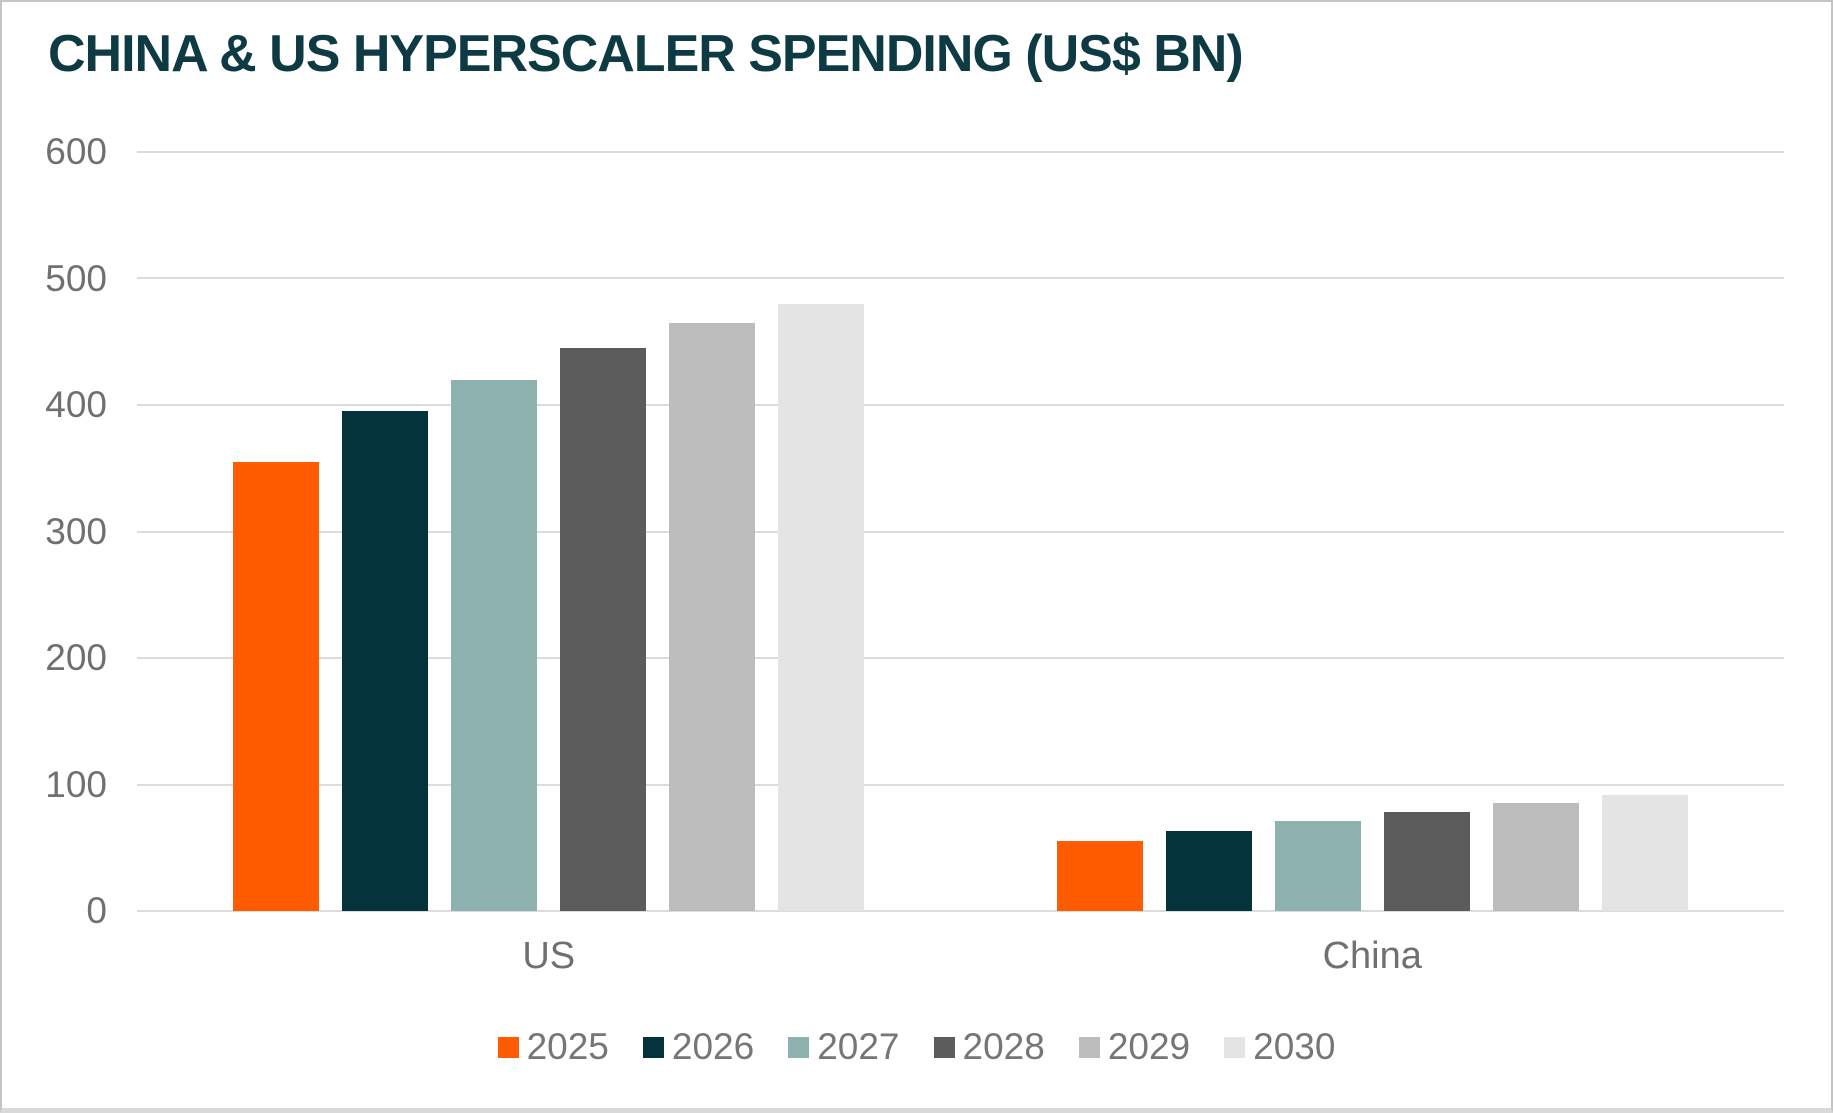 This screenshot has width=1833, height=1113. I want to click on y-tick-label-200: 200, so click(76, 657).